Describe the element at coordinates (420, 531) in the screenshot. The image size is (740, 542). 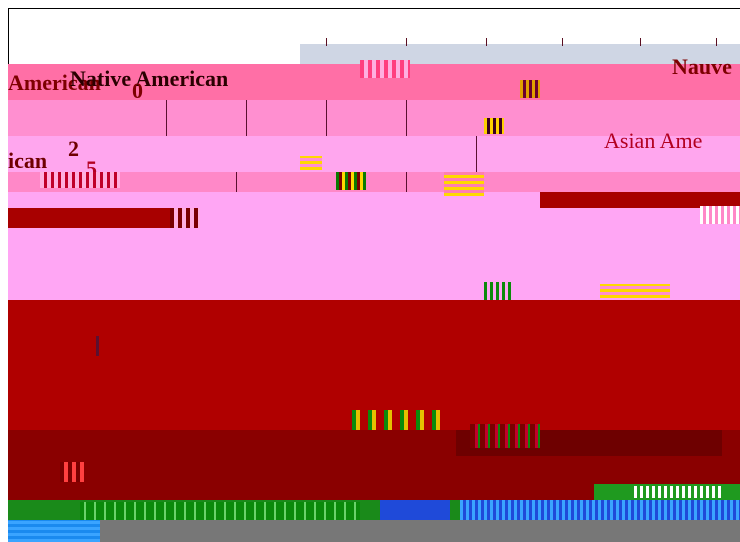
I see `gray-bottom-strip` at that location.